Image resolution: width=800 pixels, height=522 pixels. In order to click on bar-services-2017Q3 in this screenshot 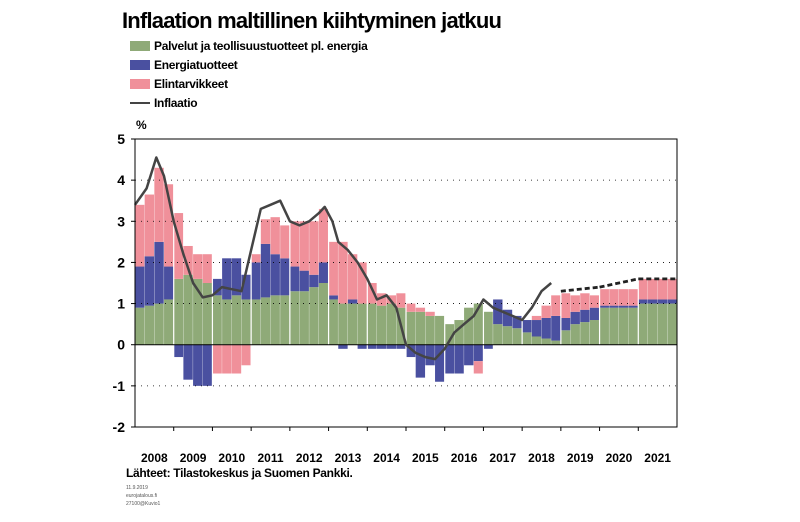, I will do `click(507, 335)`.